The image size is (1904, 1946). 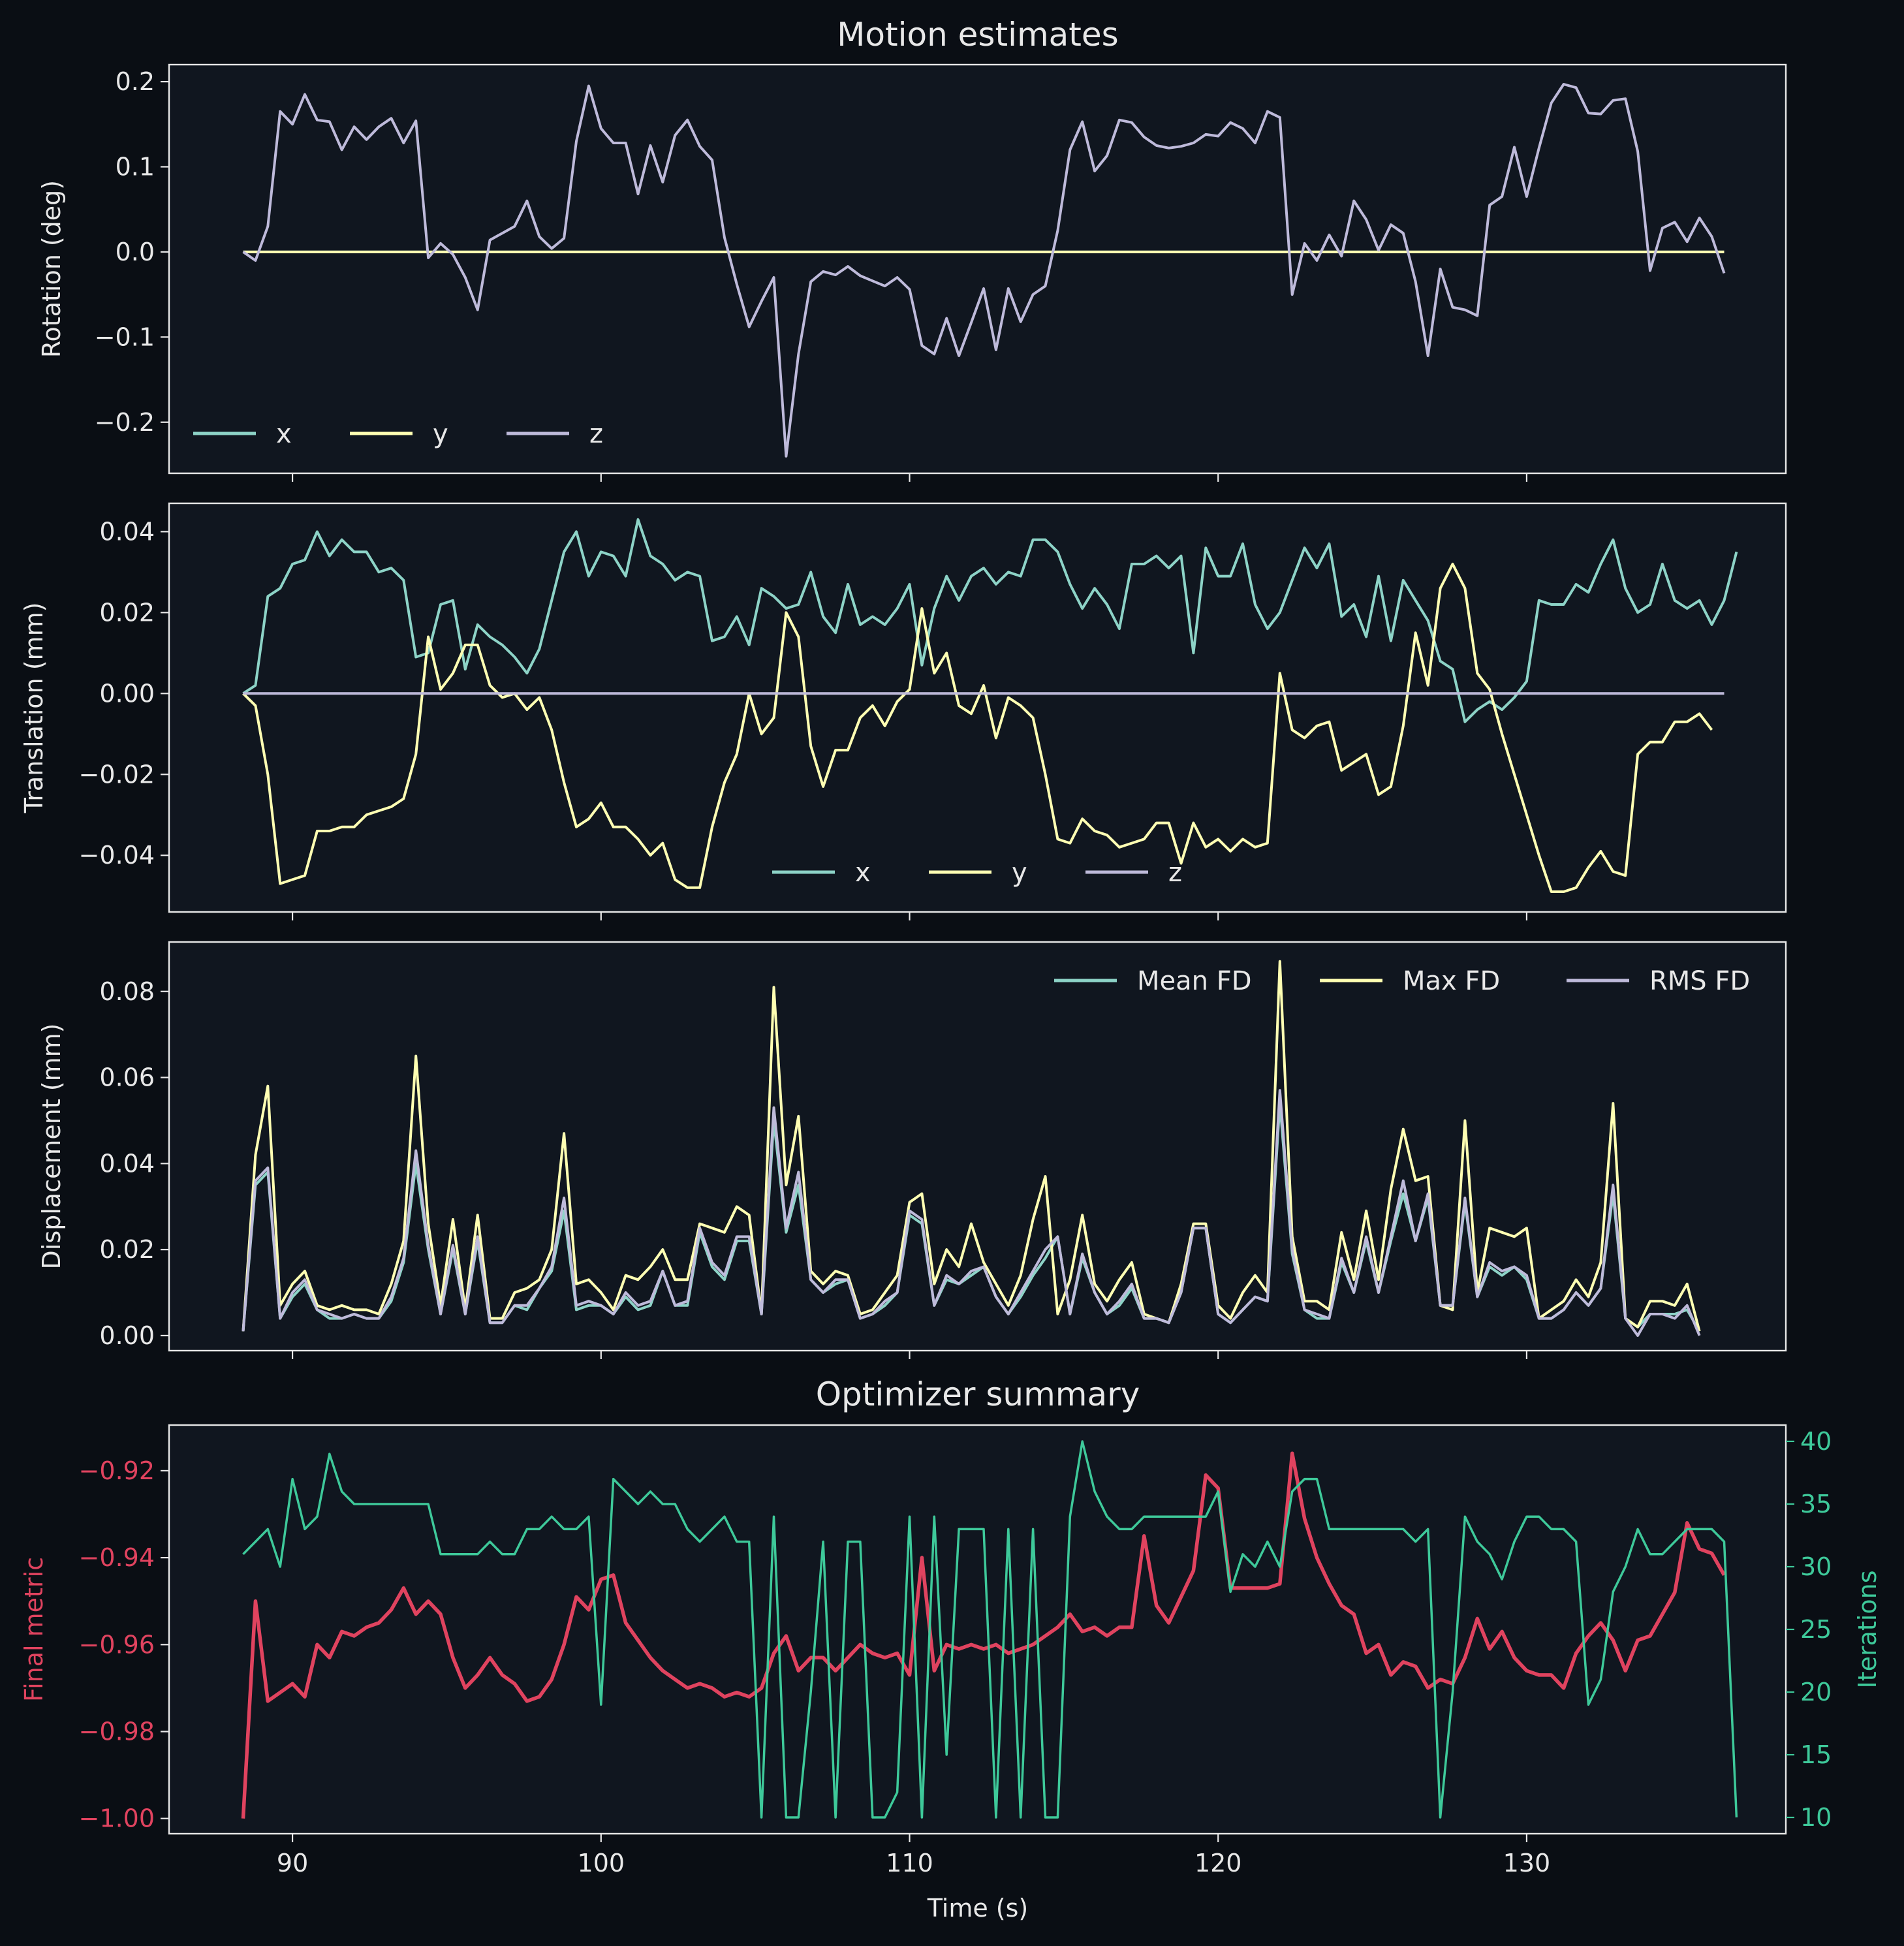 What do you see at coordinates (1816, 1755) in the screenshot?
I see `ytick-right-label: 15` at bounding box center [1816, 1755].